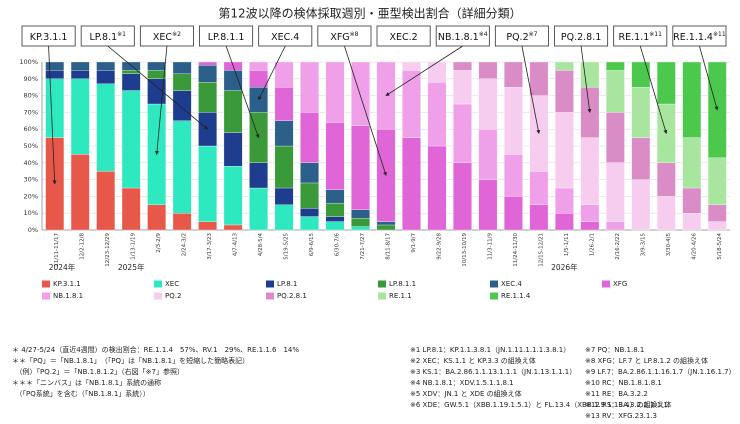 The width and height of the screenshot is (740, 424). I want to click on callout-label: RE.1.1※11, so click(641, 37).